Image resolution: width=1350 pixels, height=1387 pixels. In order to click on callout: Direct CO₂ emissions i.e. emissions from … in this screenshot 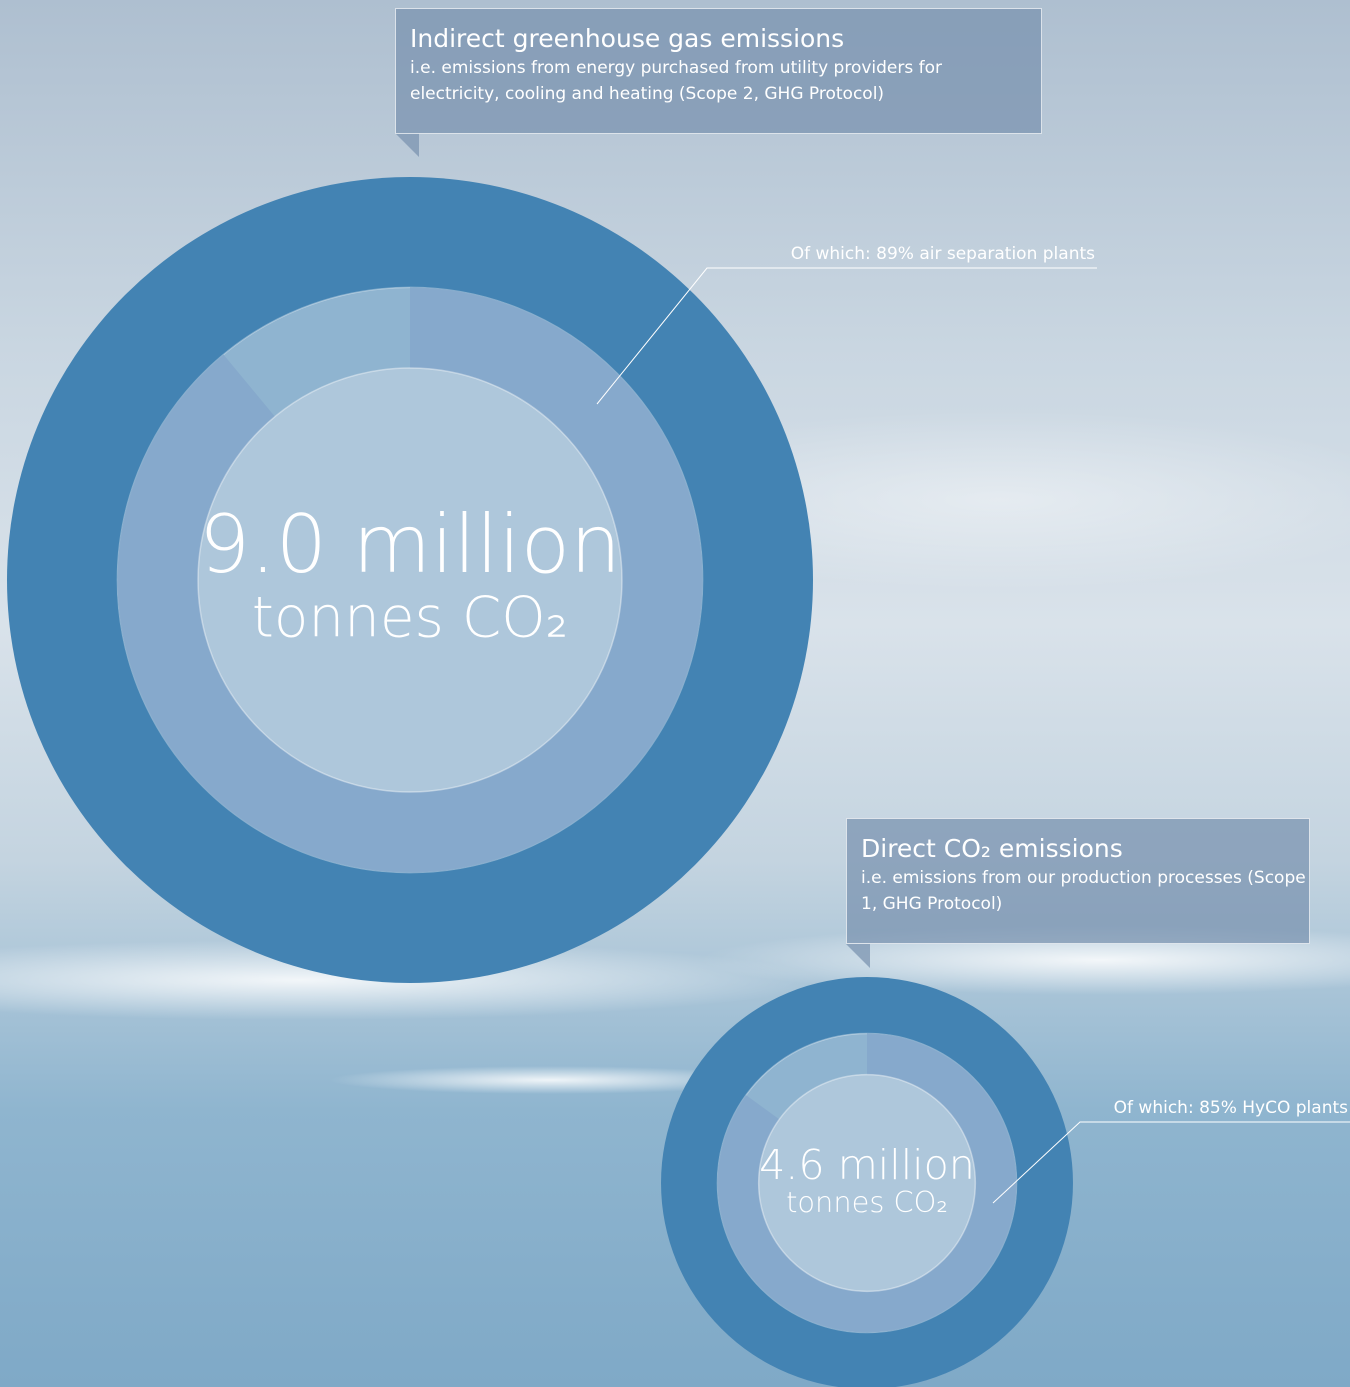, I will do `click(1078, 881)`.